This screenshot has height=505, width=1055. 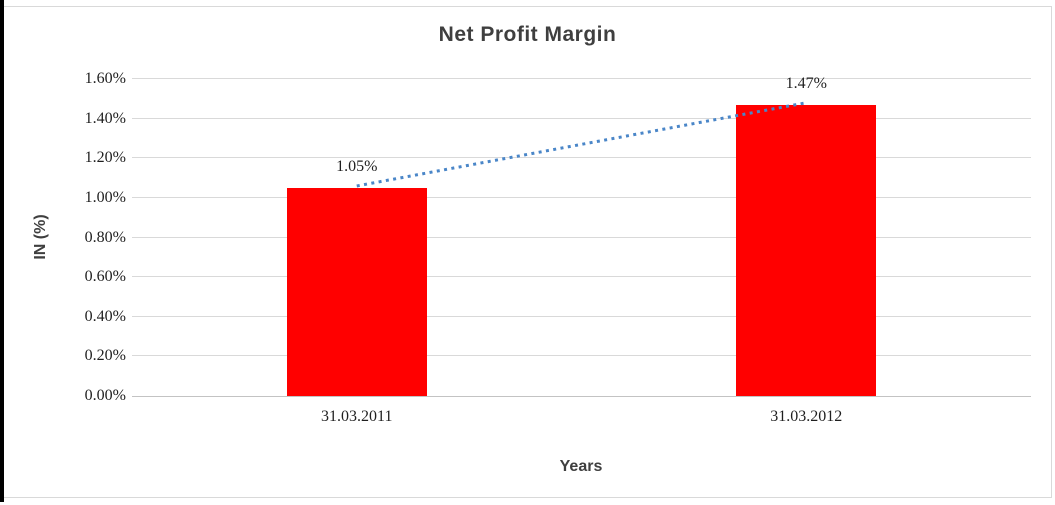 What do you see at coordinates (581, 466) in the screenshot?
I see `x-axis-title: Years` at bounding box center [581, 466].